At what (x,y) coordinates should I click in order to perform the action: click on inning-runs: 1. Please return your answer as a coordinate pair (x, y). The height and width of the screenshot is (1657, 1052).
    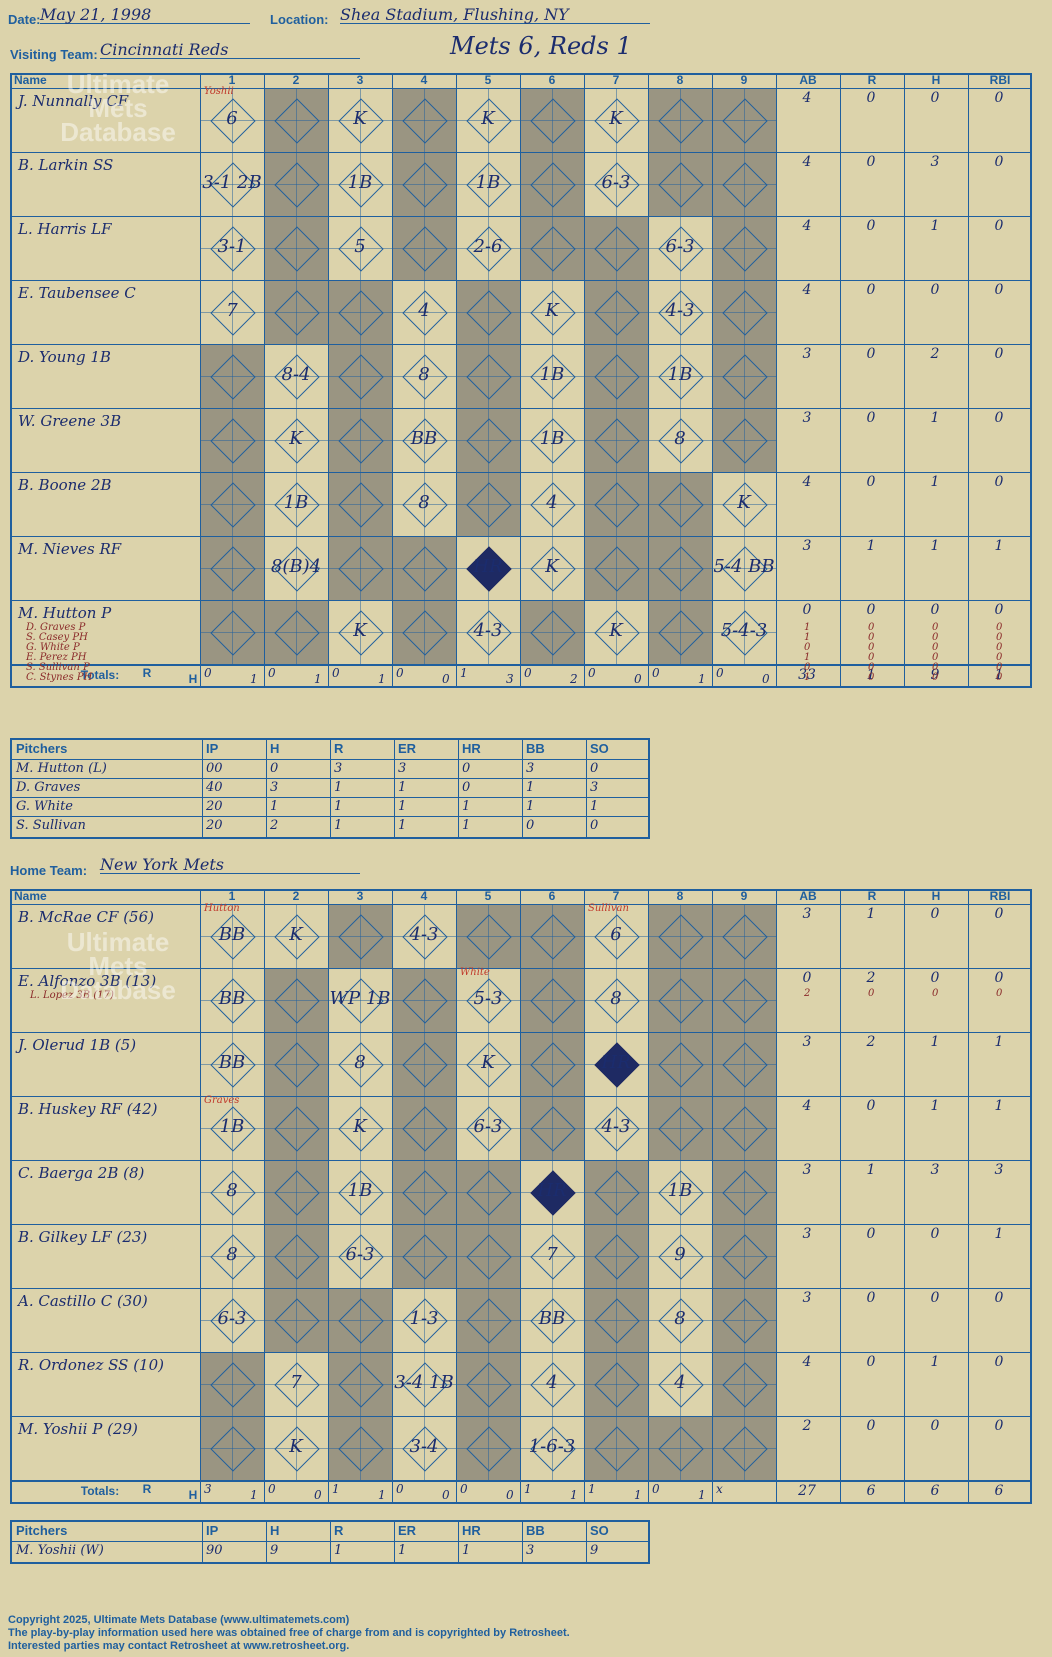
    Looking at the image, I should click on (464, 673).